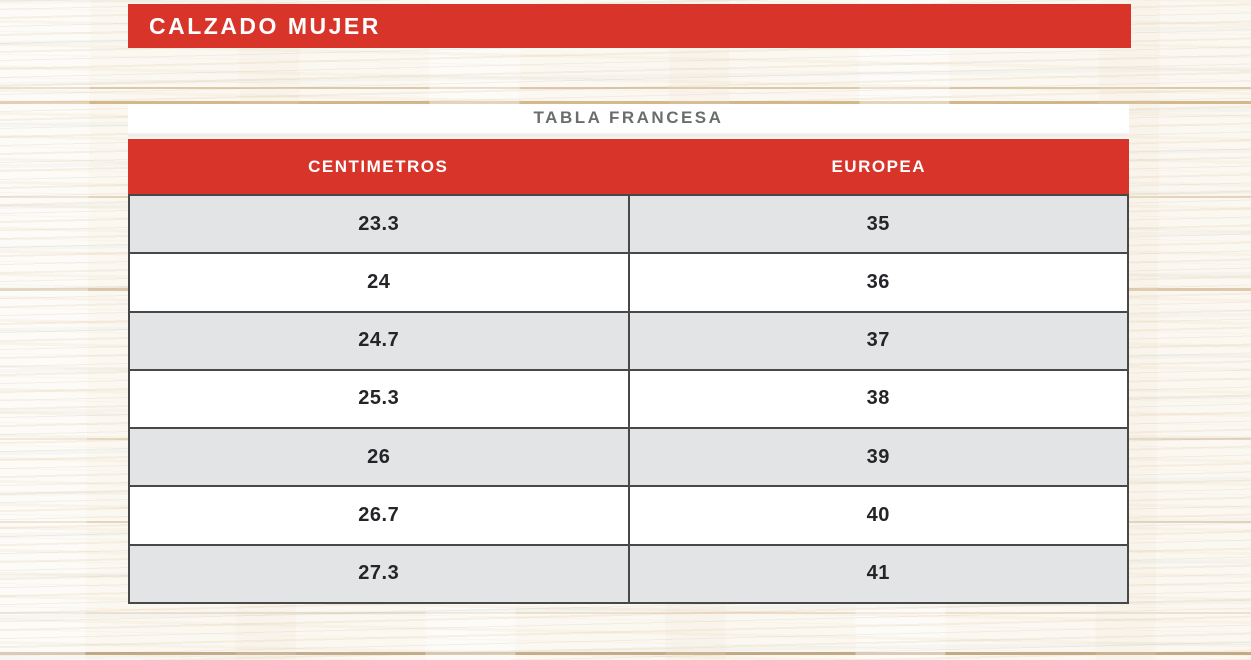  I want to click on eu-cell: 38, so click(878, 398).